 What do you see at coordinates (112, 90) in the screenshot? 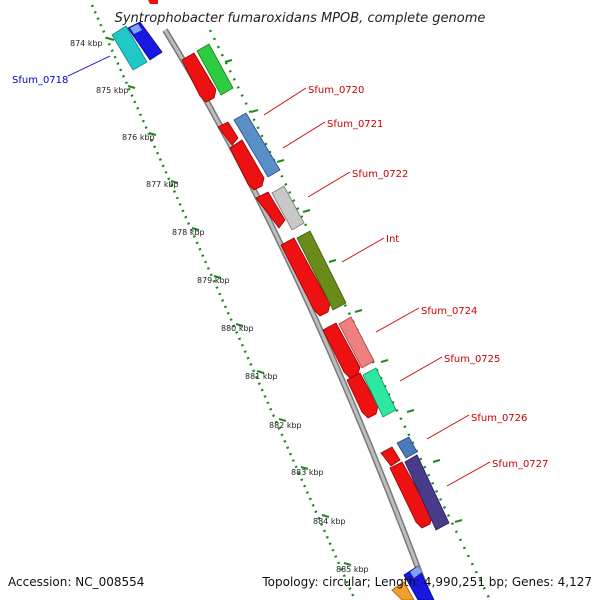
I see `tick-label: 875 kbp` at bounding box center [112, 90].